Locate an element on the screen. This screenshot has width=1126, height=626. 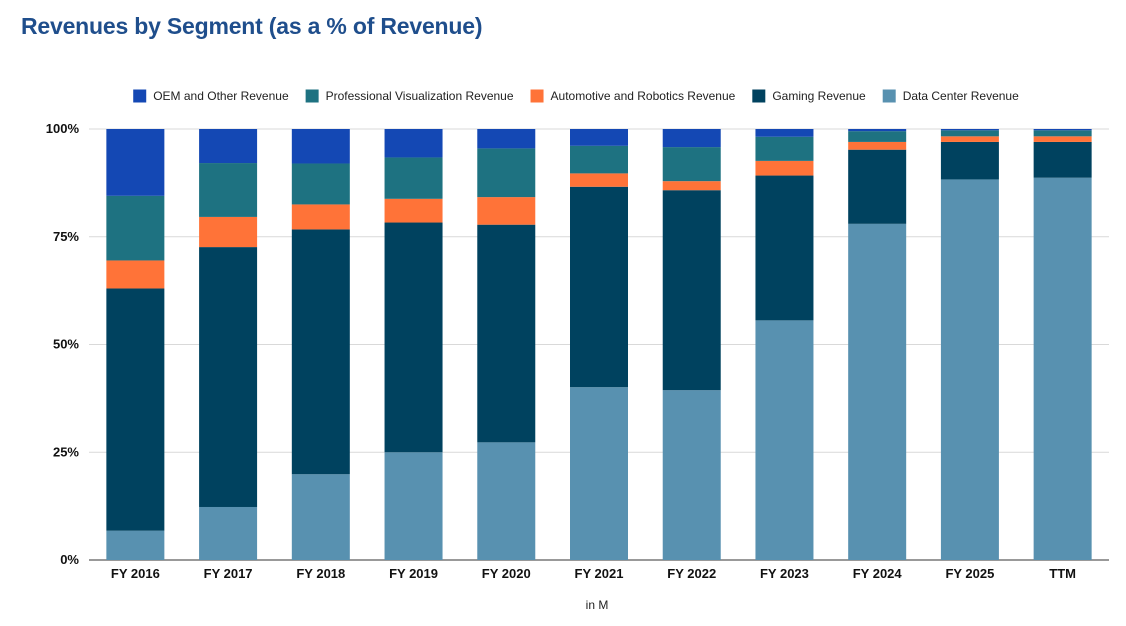
bar-professional-visualization-revenue-fy-2020 is located at coordinates (506, 173).